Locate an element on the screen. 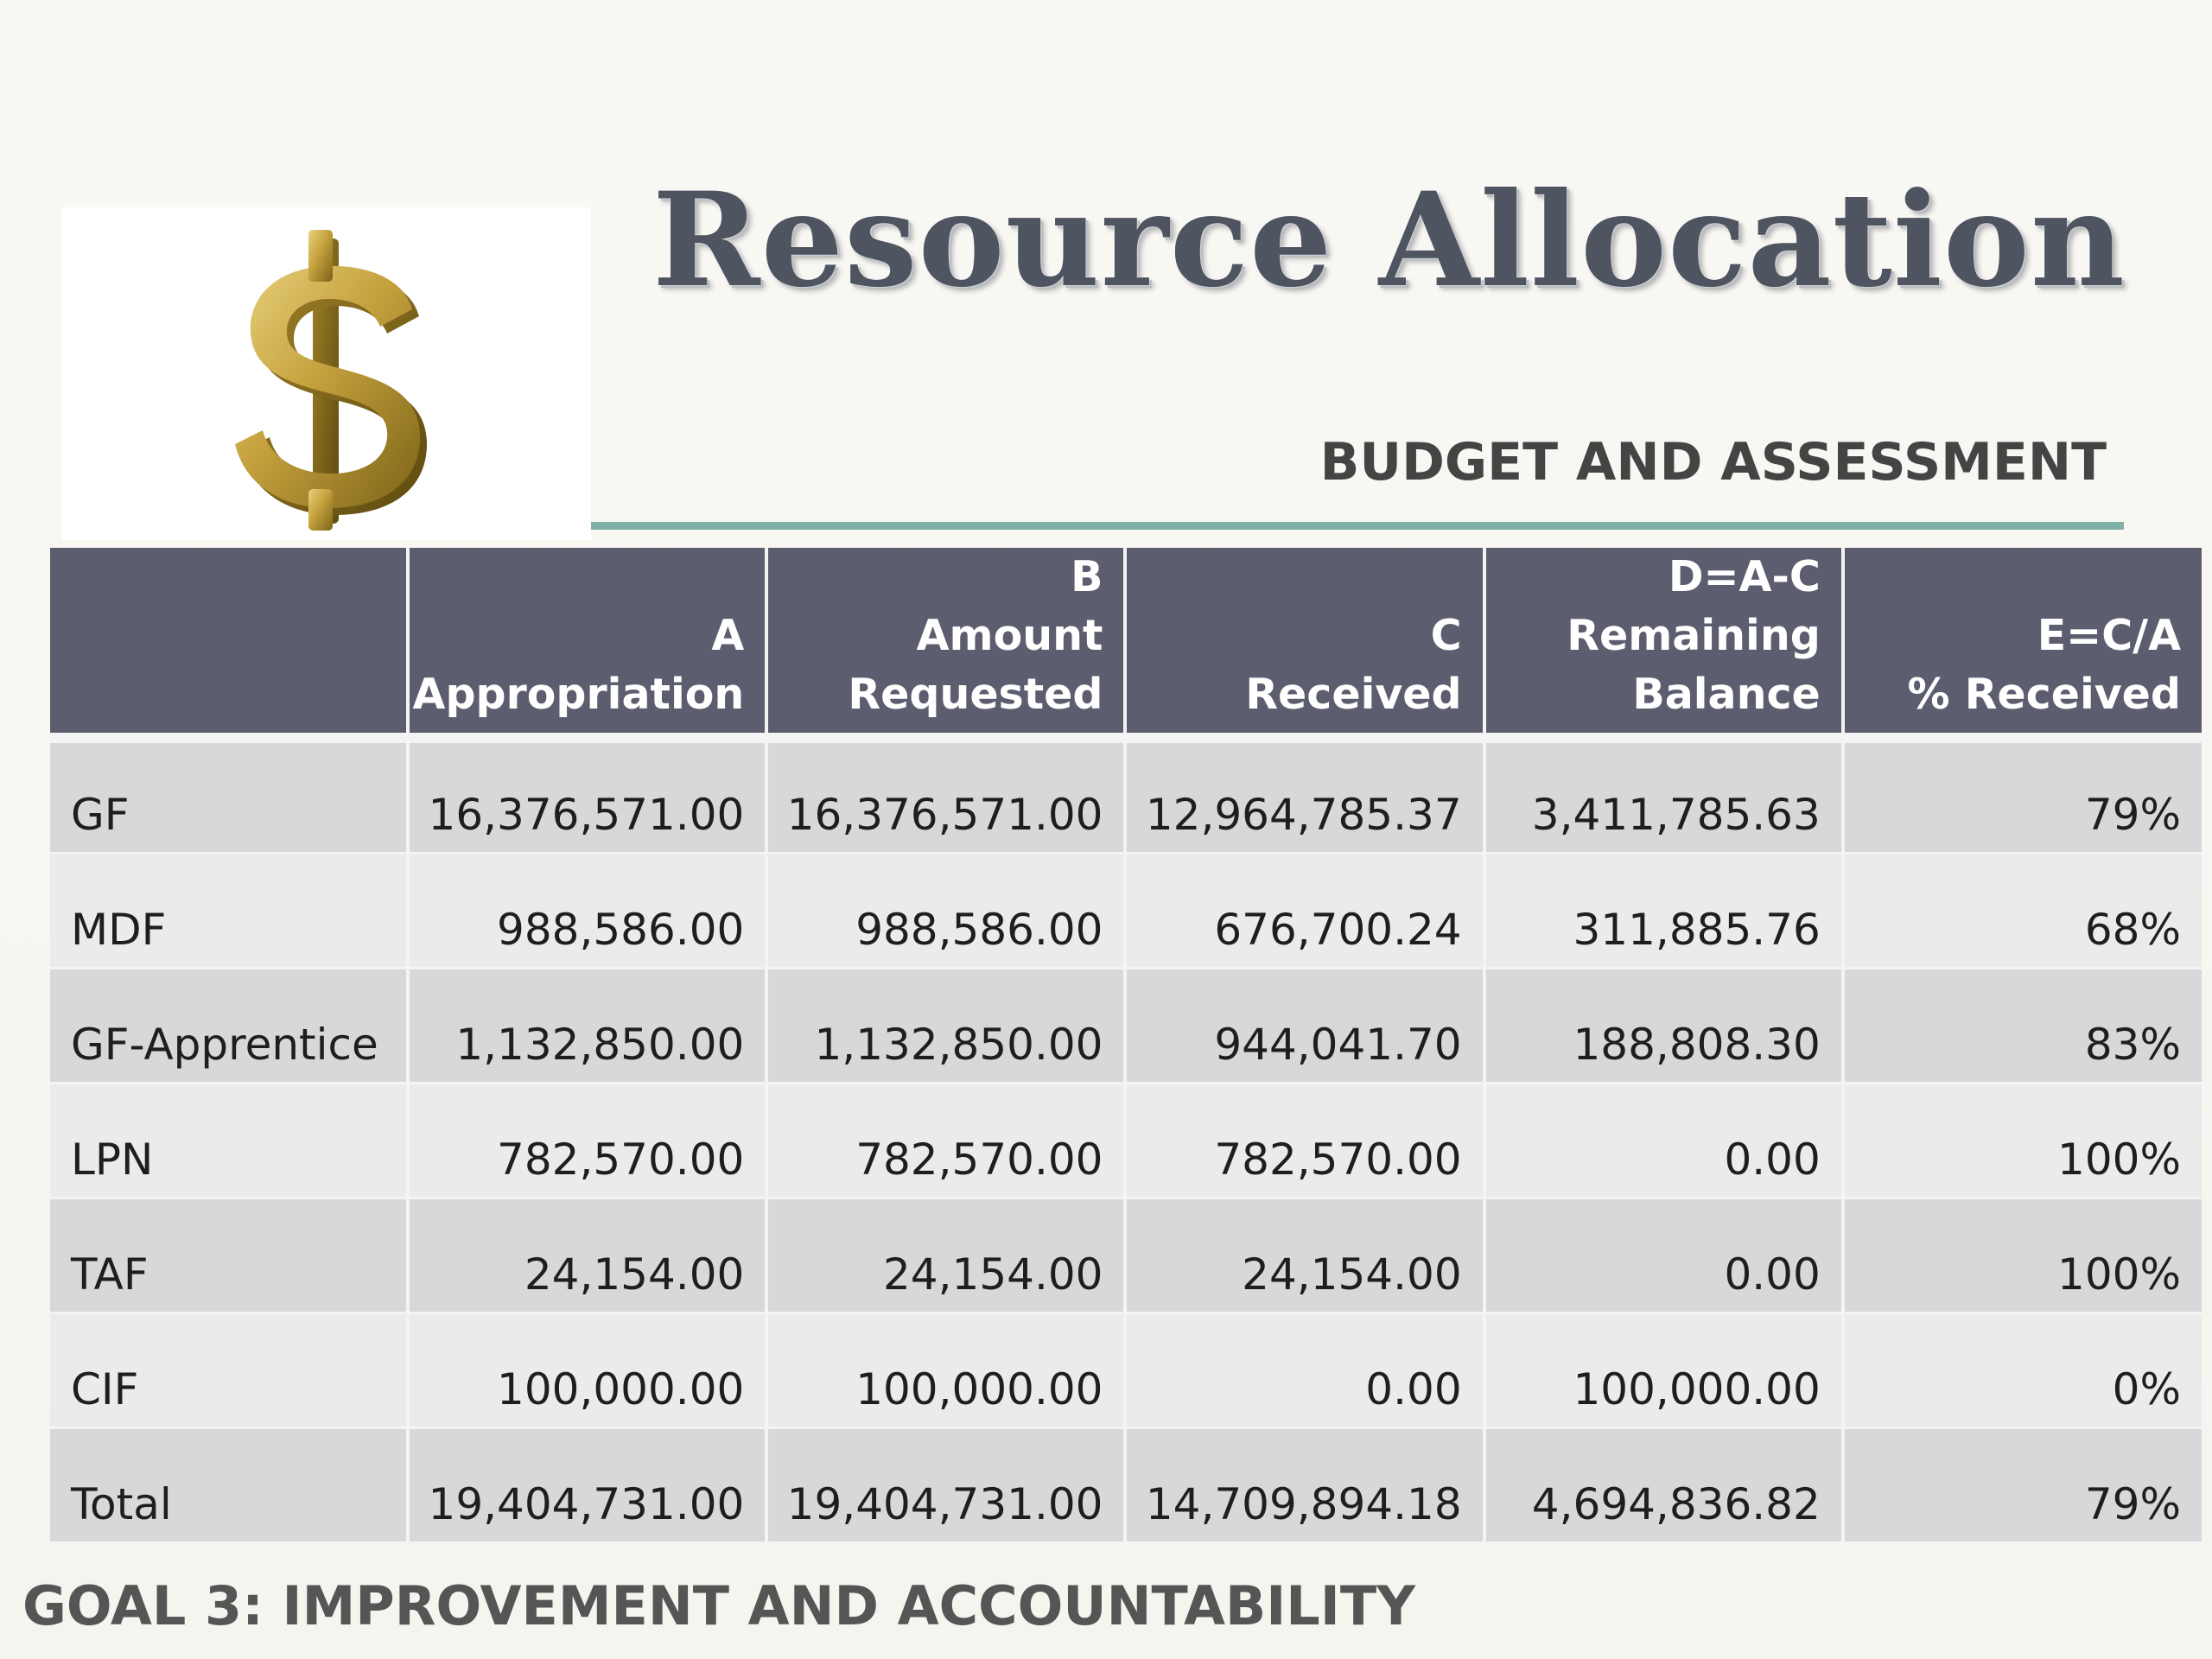 The image size is (2212, 1659). row-label-cell: LPN is located at coordinates (230, 1141).